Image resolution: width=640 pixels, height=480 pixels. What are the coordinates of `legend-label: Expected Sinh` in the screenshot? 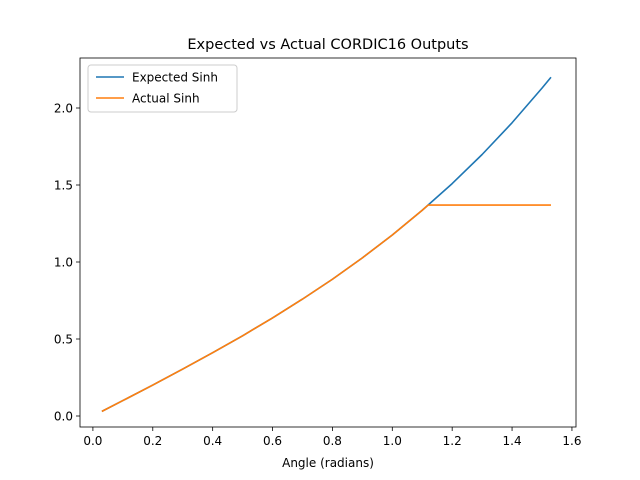 It's located at (175, 78).